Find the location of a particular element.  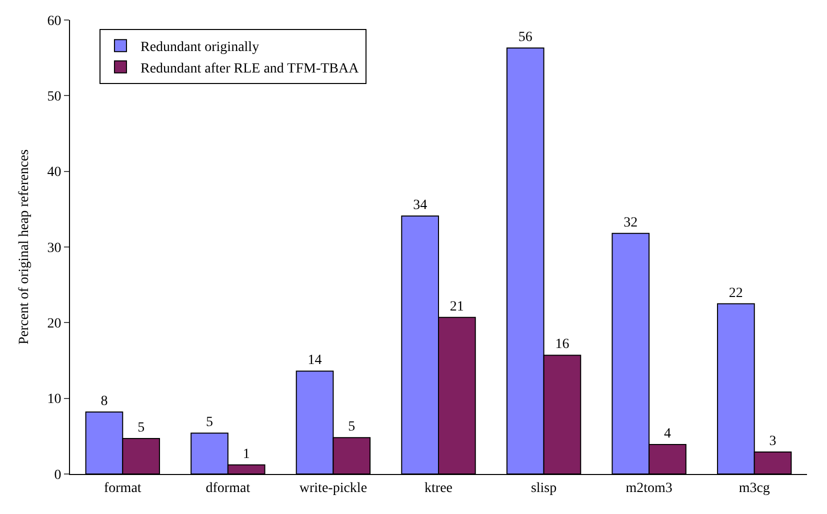

data-label: 56 is located at coordinates (525, 37).